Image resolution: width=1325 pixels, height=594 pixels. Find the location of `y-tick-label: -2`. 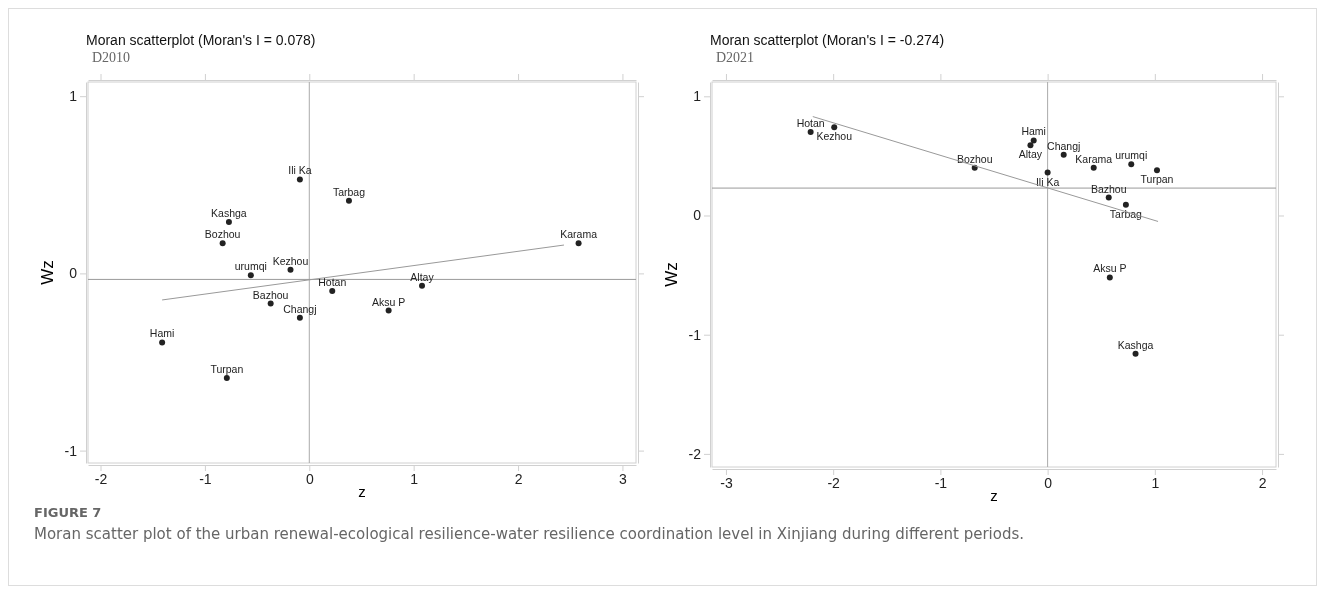

y-tick-label: -2 is located at coordinates (695, 453).